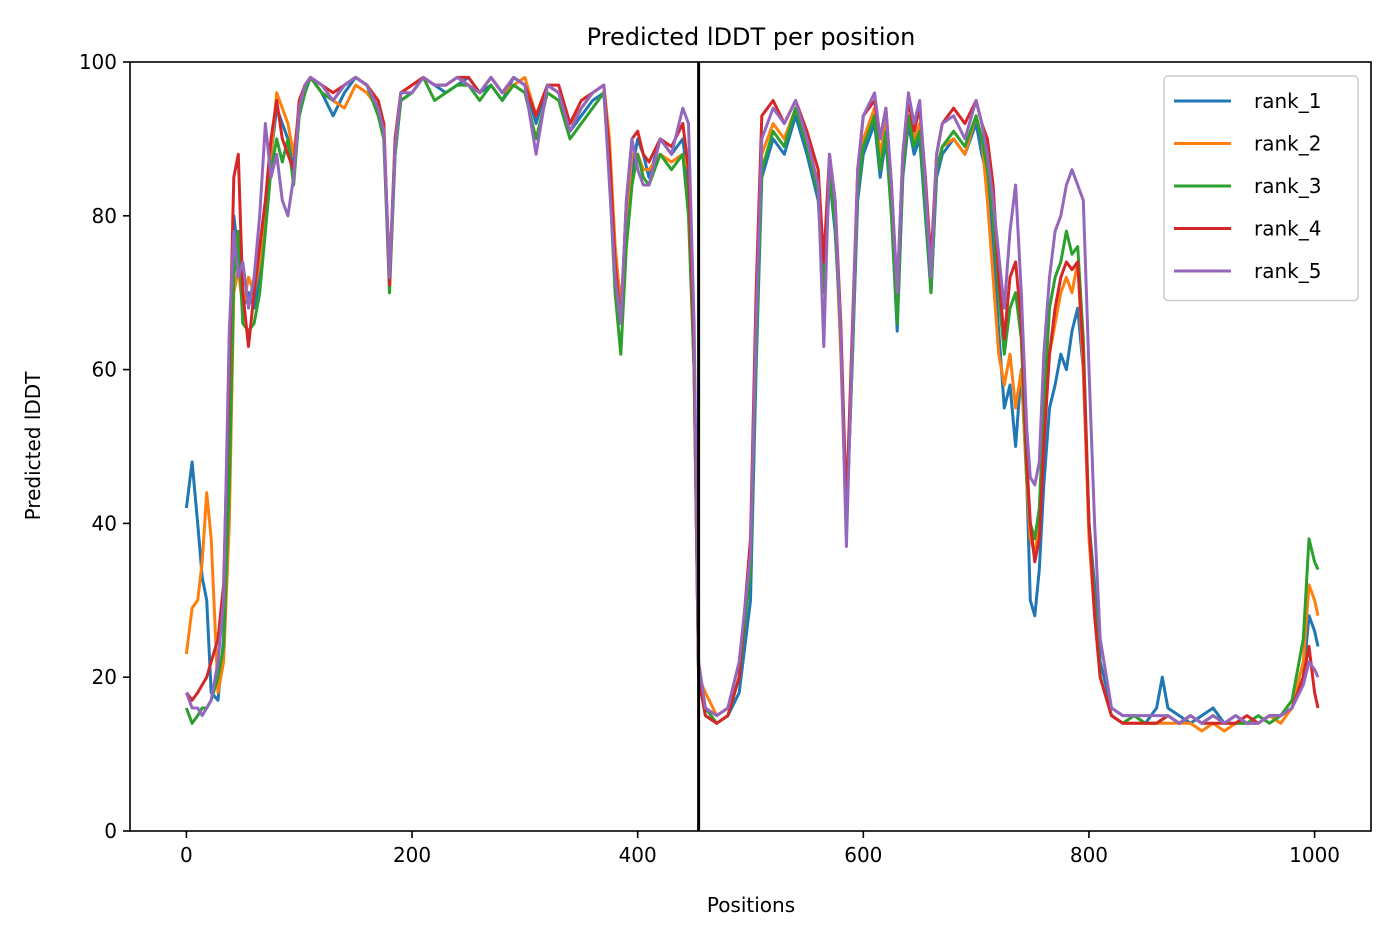 This screenshot has width=1391, height=939. I want to click on legend-box, so click(1261, 188).